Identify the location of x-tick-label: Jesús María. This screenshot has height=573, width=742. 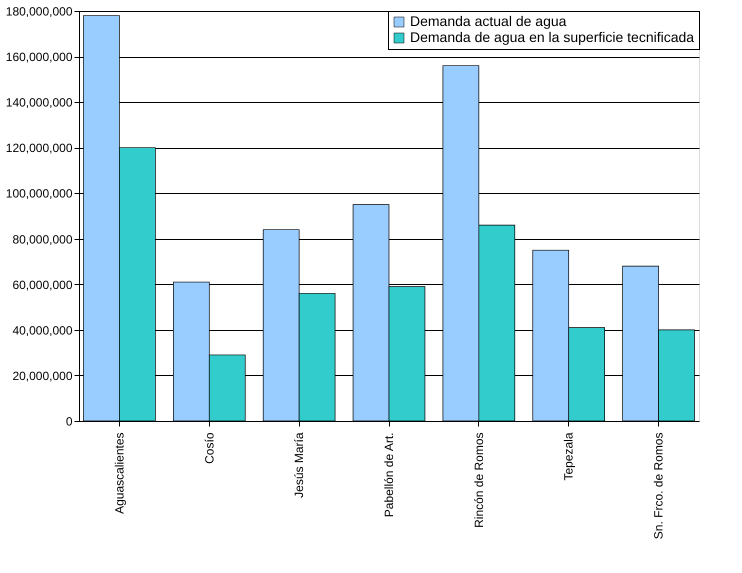
(299, 465).